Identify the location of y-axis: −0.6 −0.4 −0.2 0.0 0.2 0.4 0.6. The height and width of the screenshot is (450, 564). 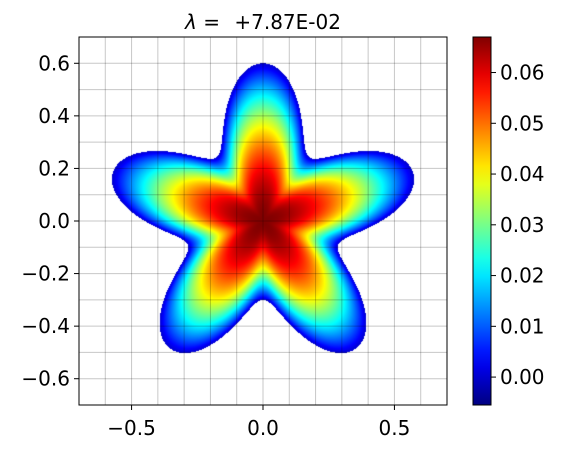
(50, 221).